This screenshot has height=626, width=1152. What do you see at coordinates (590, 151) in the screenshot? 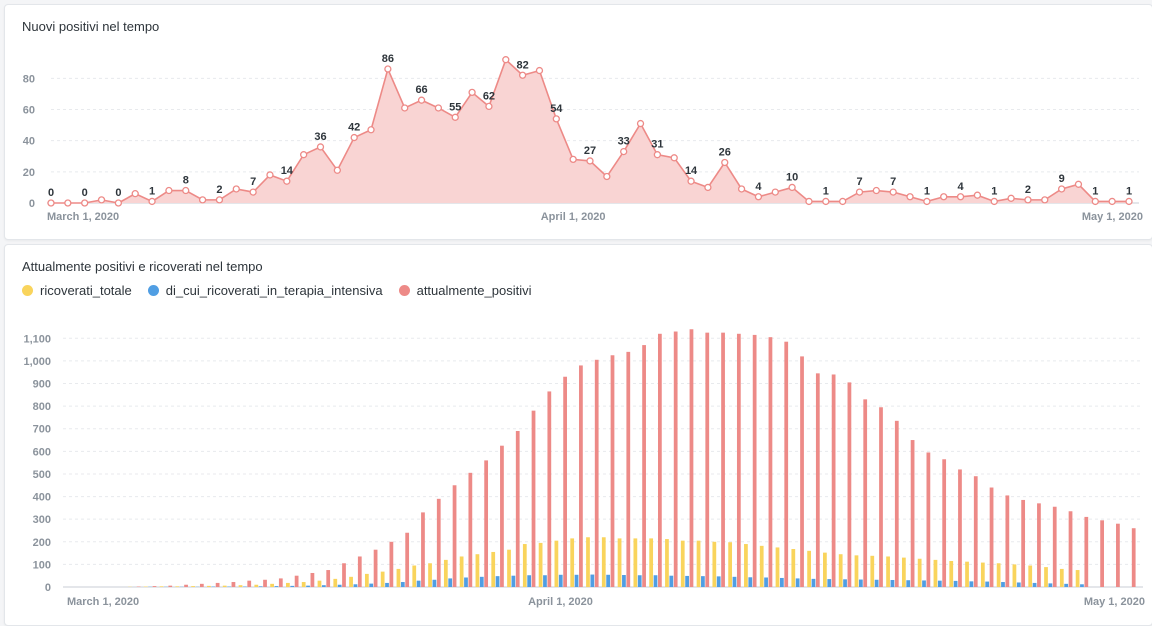
I see `data-label: 27` at bounding box center [590, 151].